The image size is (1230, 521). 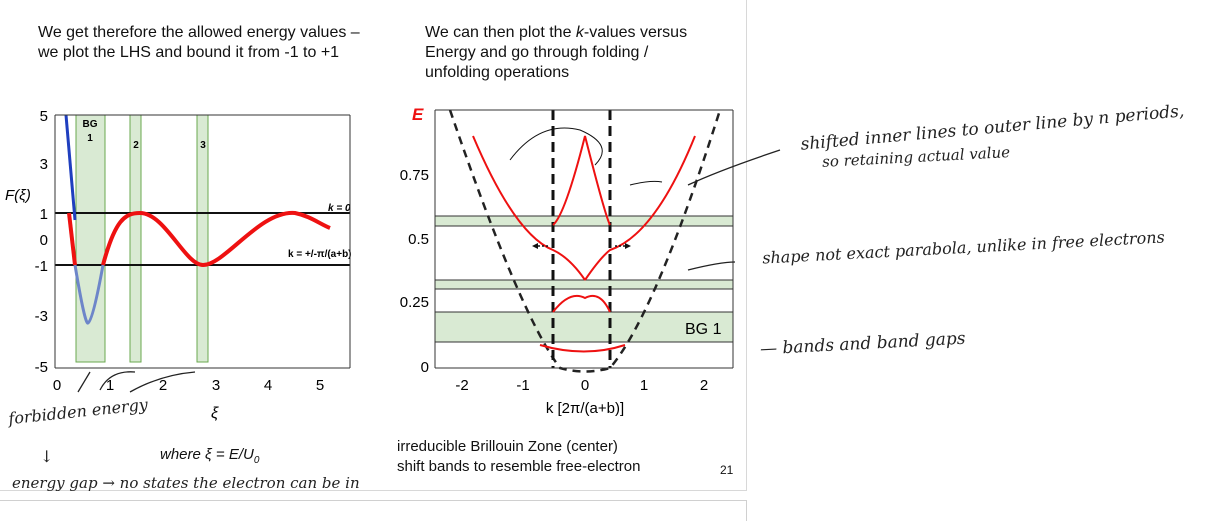 What do you see at coordinates (414, 302) in the screenshot?
I see `rytick-025: 0.25` at bounding box center [414, 302].